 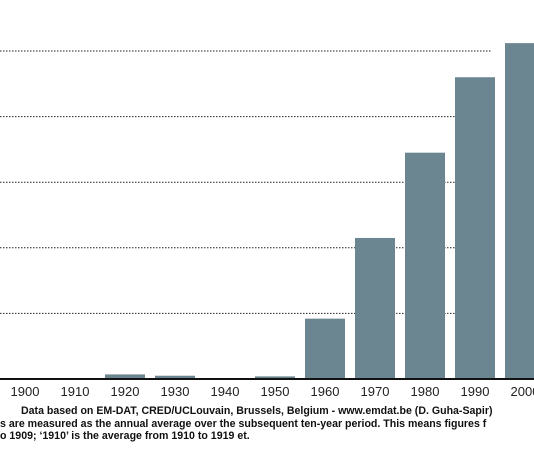 What do you see at coordinates (175, 391) in the screenshot?
I see `x-tick-label-1930: 1930` at bounding box center [175, 391].